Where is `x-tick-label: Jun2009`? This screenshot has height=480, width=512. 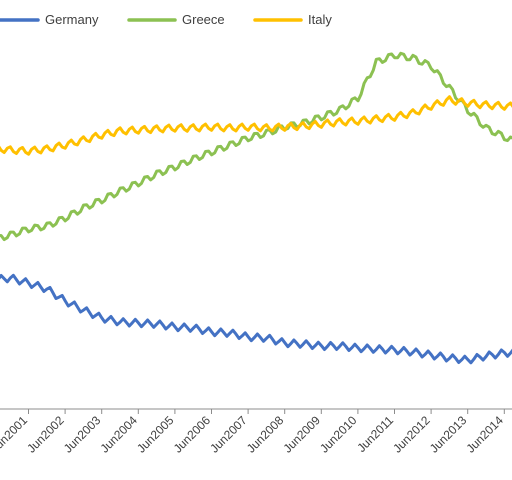
x-tick-label: Jun2009 is located at coordinates (301, 434).